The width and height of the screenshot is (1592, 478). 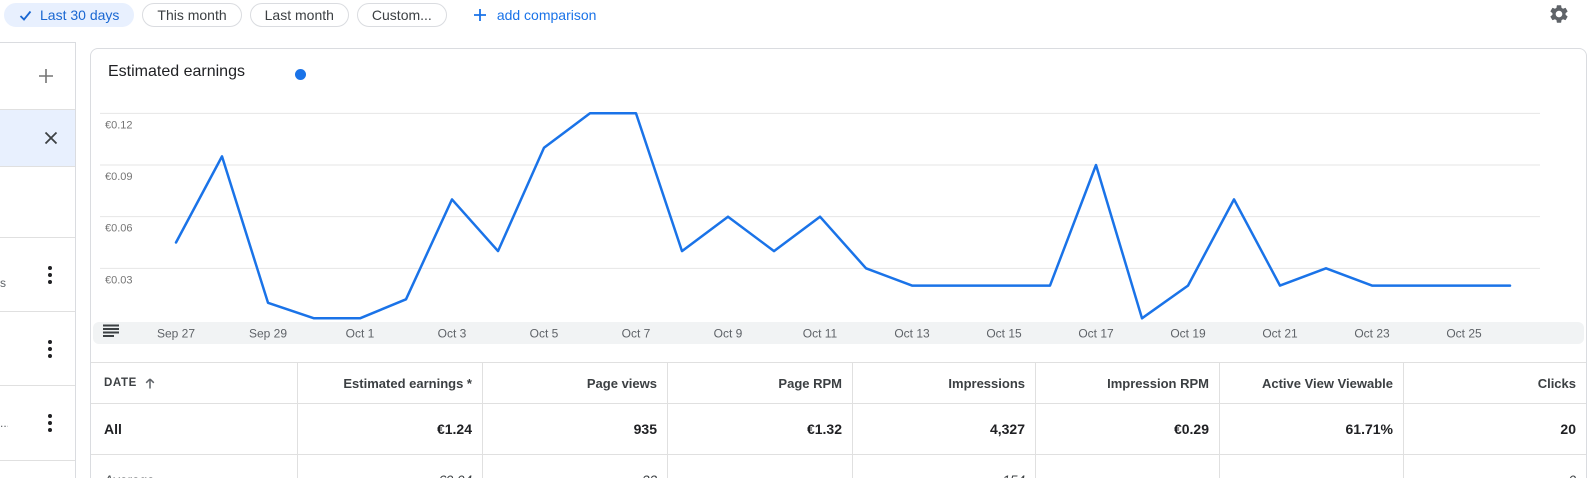 I want to click on y-axis-label: €0.12, so click(x=119, y=125).